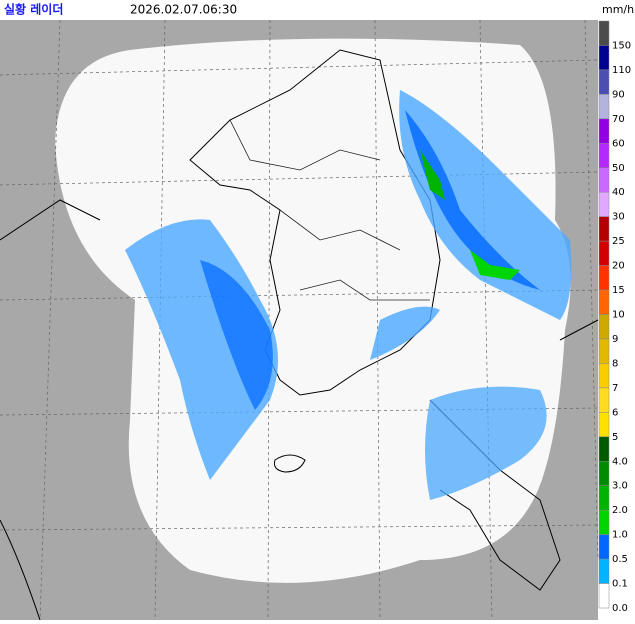 Image resolution: width=635 pixels, height=624 pixels. What do you see at coordinates (618, 9) in the screenshot?
I see `unit: mm/h` at bounding box center [618, 9].